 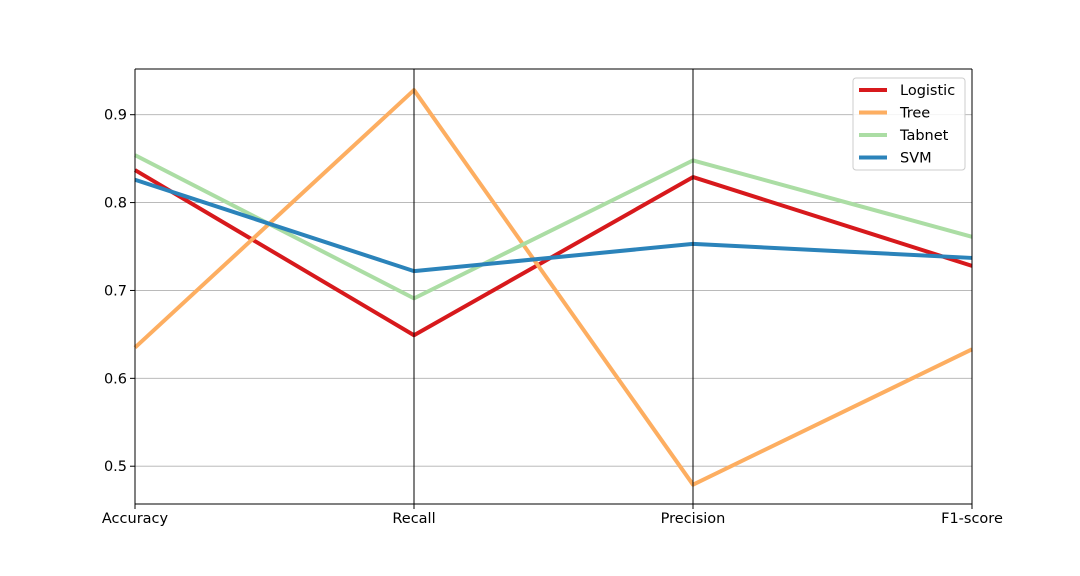 I want to click on x-tick-label: Recall, so click(x=413, y=519).